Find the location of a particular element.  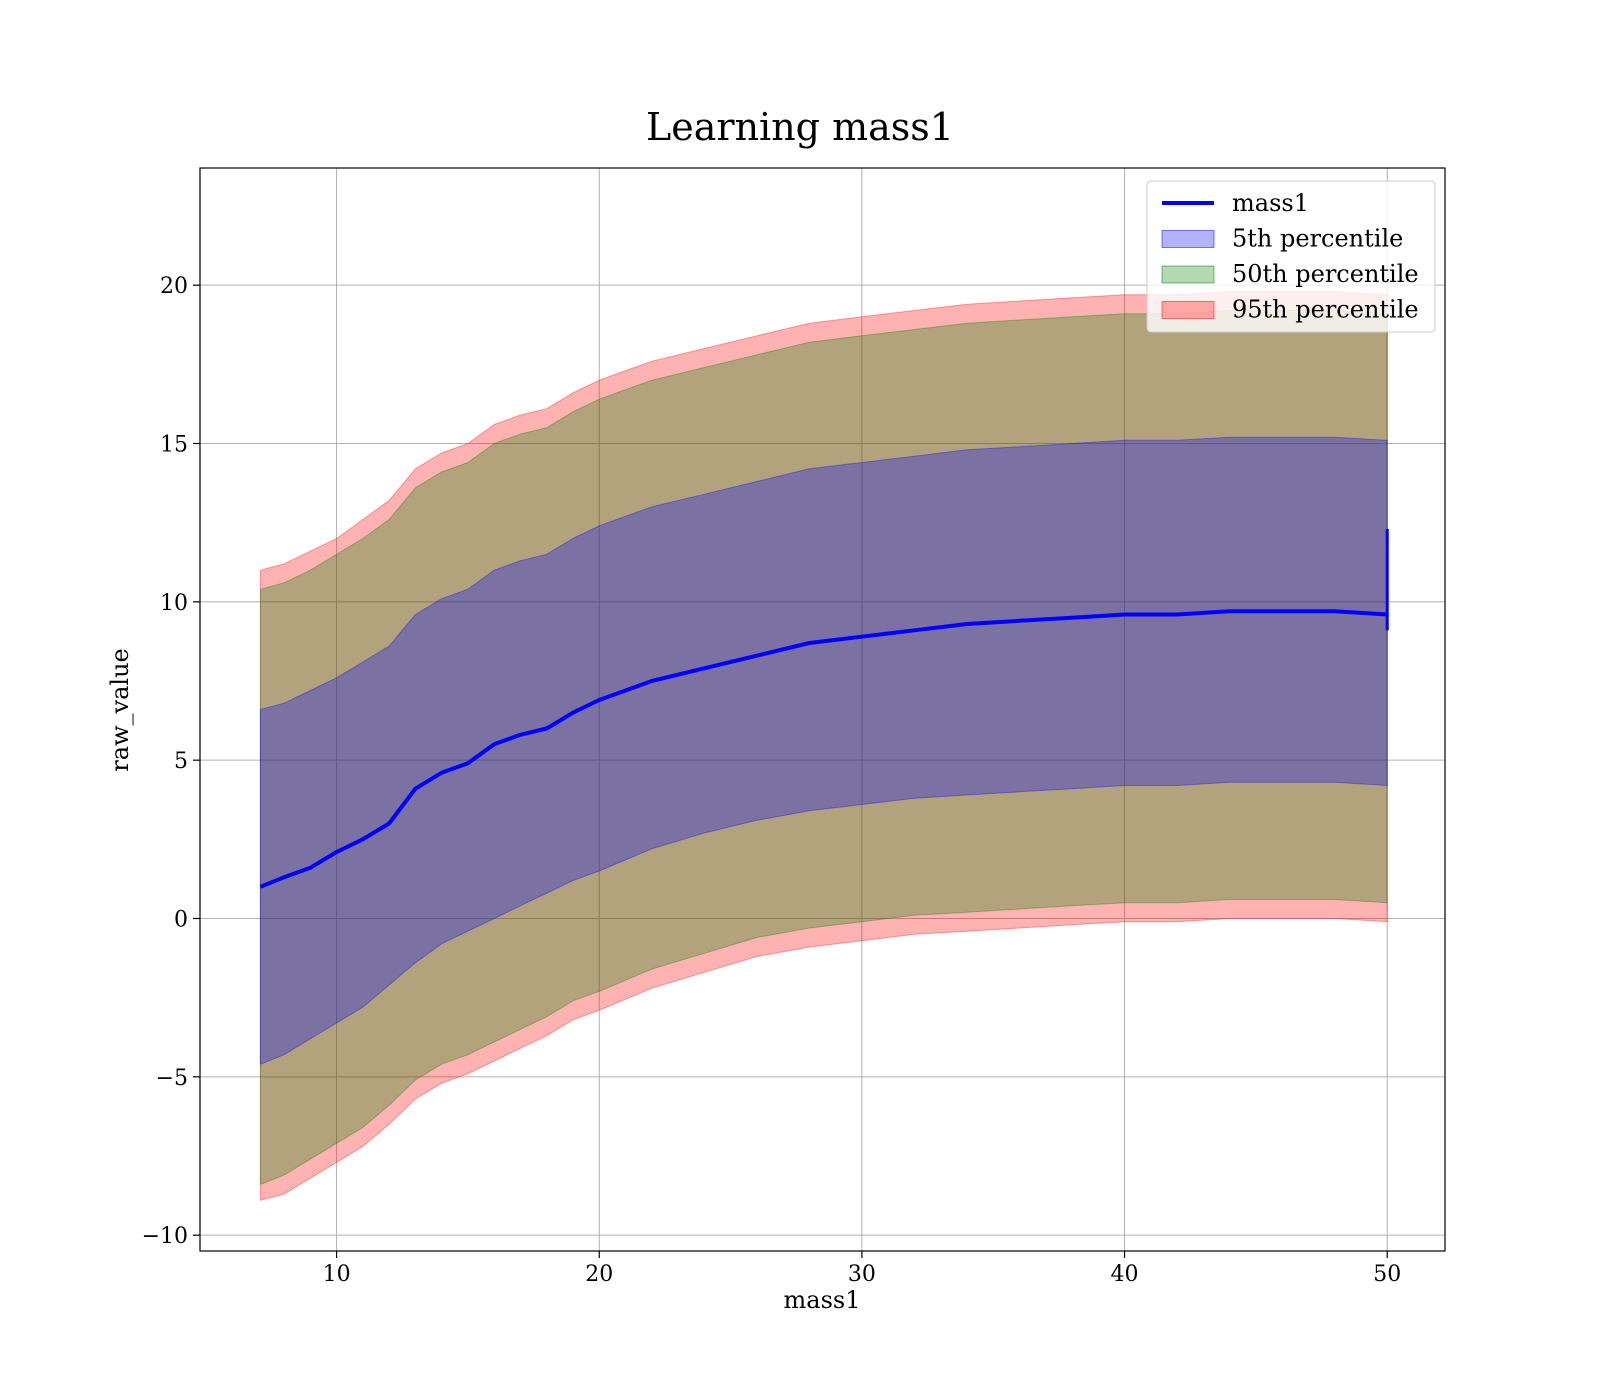

y-tick-label: 20 is located at coordinates (174, 286).